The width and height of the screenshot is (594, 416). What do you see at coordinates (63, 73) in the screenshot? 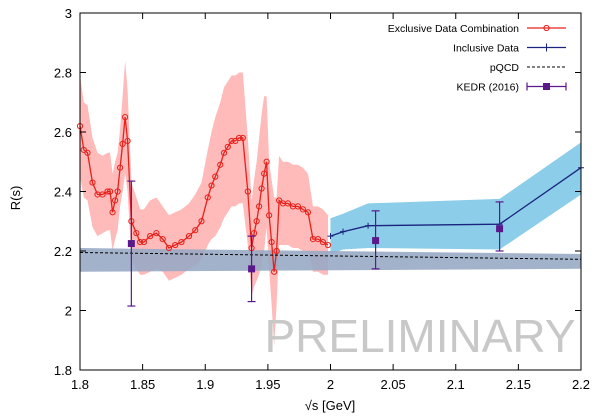
I see `y-tick-label: 2.8` at bounding box center [63, 73].